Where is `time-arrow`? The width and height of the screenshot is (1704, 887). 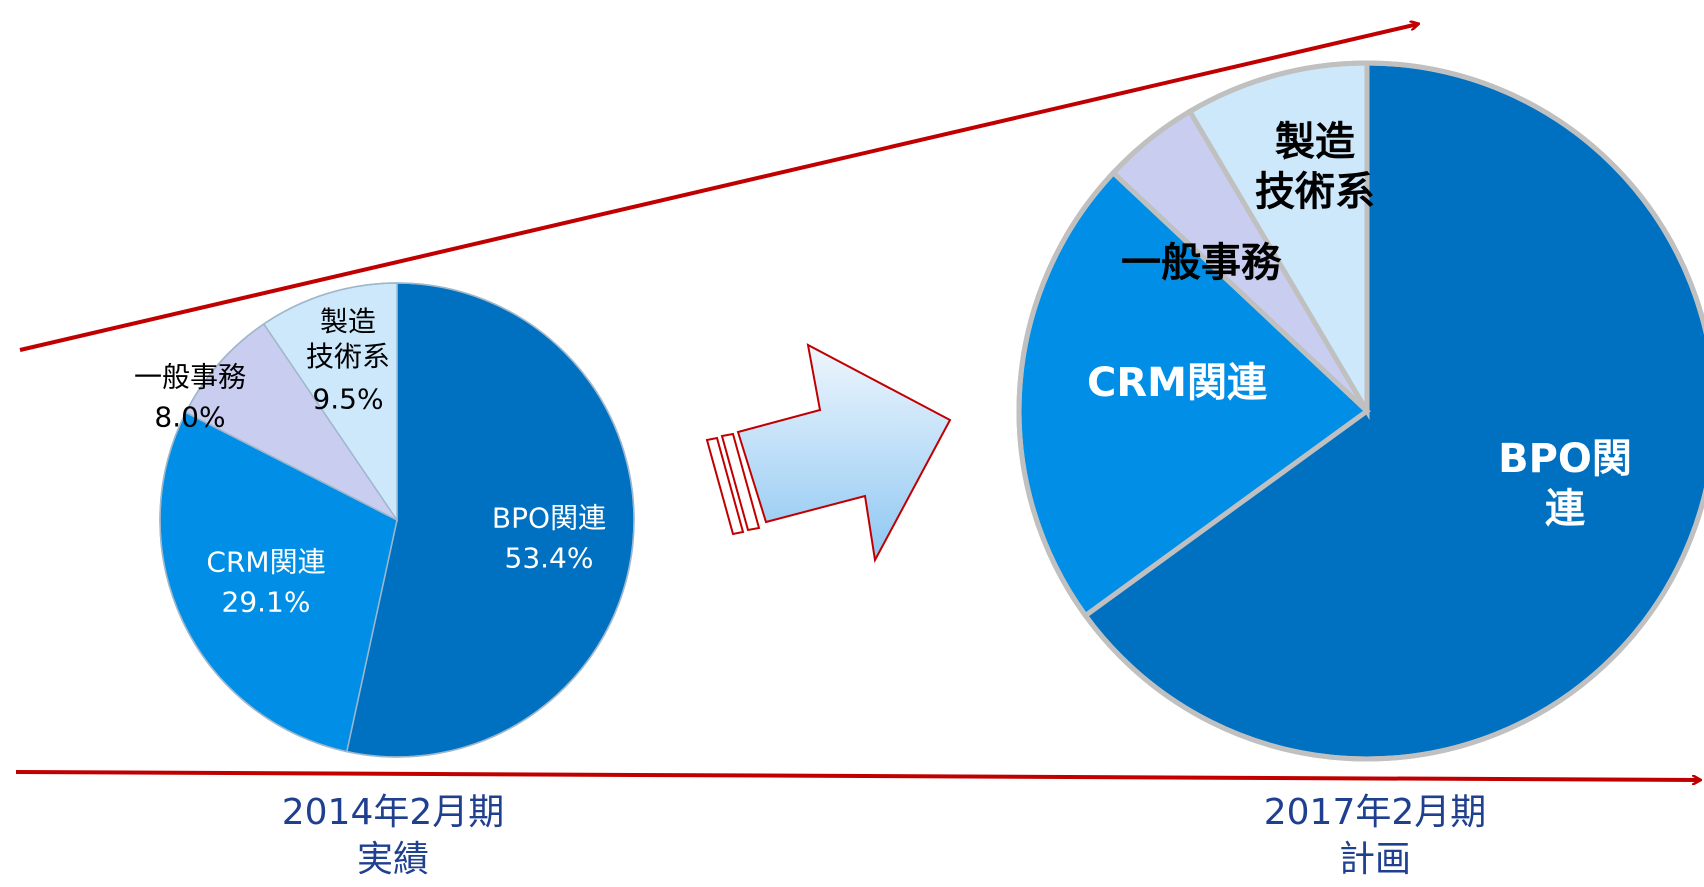
time-arrow is located at coordinates (857, 775).